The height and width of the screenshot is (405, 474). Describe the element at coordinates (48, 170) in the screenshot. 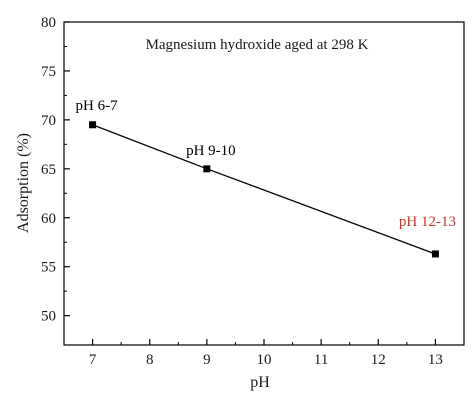

I see `y-tick-label: 65` at that location.